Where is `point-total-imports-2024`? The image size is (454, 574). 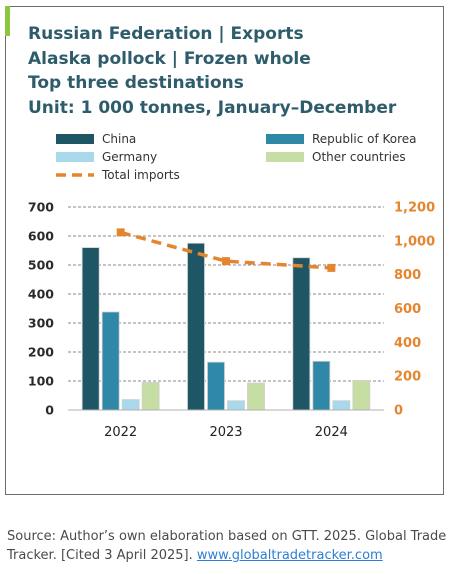 point-total-imports-2024 is located at coordinates (331, 267).